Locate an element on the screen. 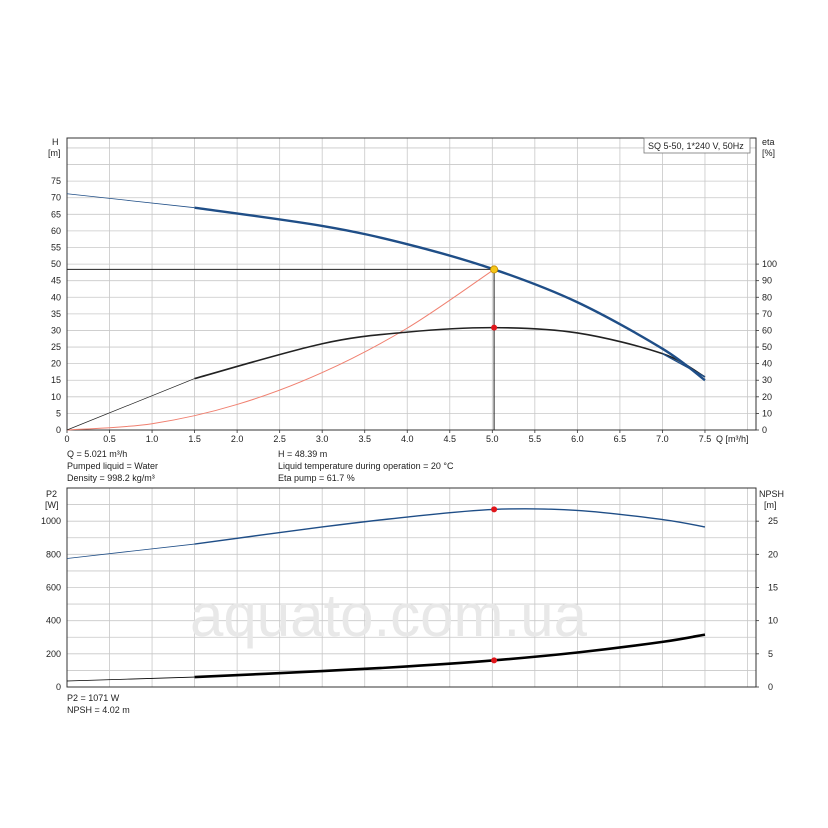 Image resolution: width=828 pixels, height=828 pixels. eta-tick-label: 100 is located at coordinates (769, 264).